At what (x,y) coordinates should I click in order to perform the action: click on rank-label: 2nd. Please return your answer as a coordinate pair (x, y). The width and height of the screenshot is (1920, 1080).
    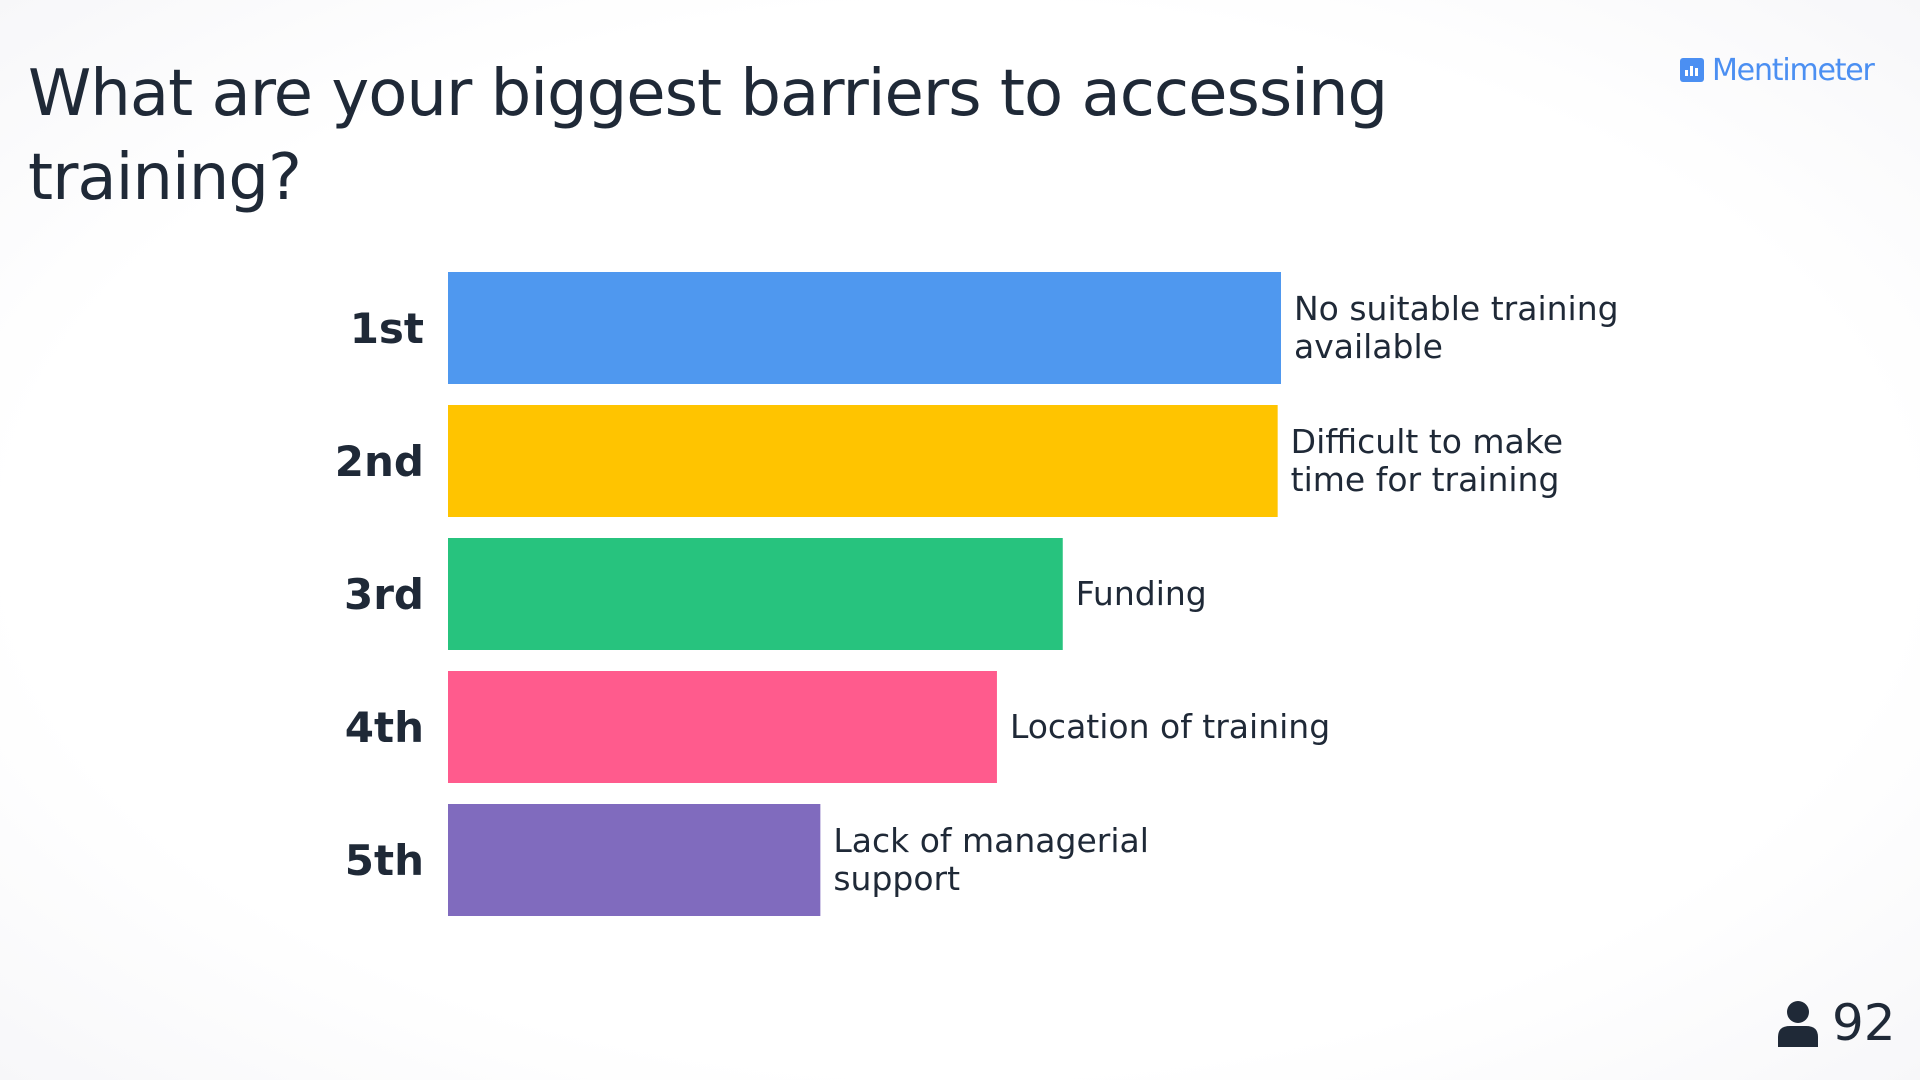
    Looking at the image, I should click on (379, 461).